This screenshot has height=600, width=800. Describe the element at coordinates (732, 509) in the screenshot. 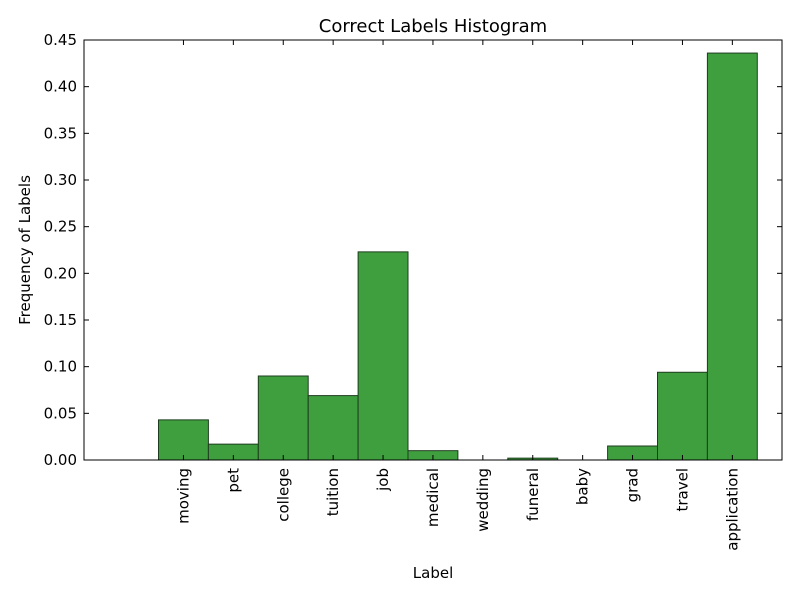

I see `x-tick-label-application: application` at that location.